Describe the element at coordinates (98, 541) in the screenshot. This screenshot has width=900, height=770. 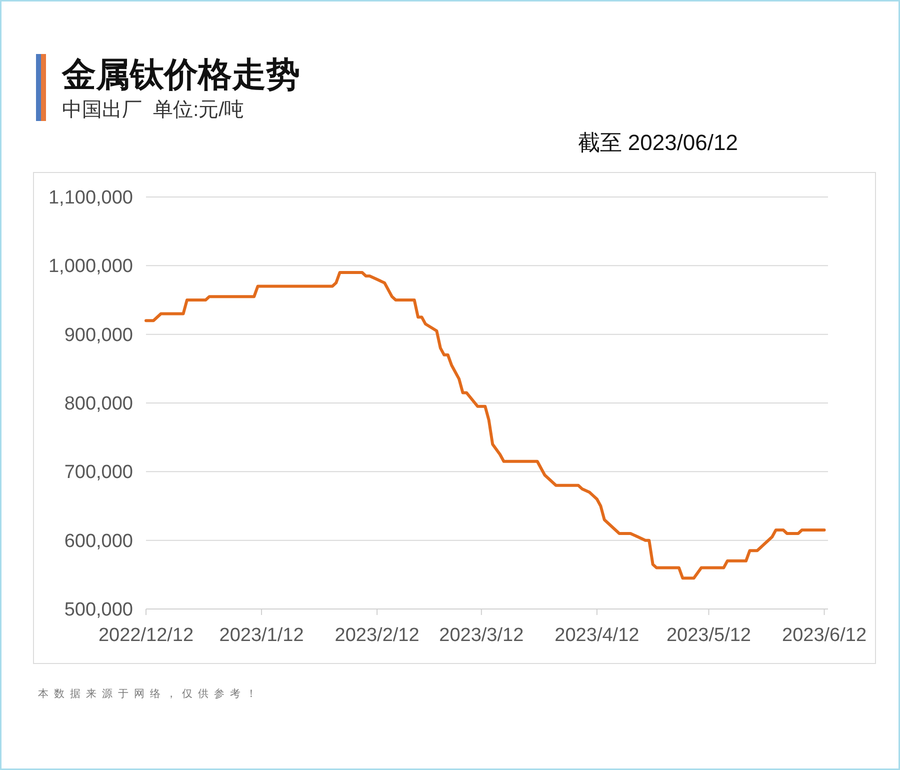
I see `y-tick-label: 600,000` at that location.